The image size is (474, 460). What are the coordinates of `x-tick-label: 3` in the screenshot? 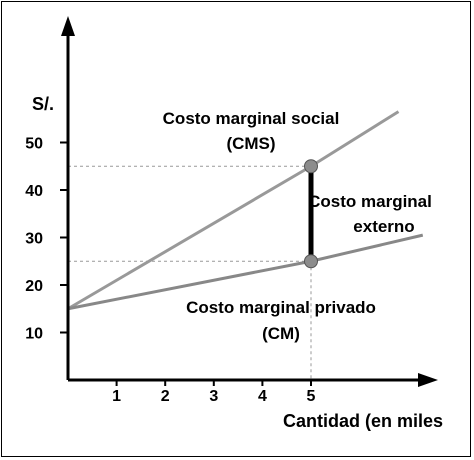 It's located at (213, 396).